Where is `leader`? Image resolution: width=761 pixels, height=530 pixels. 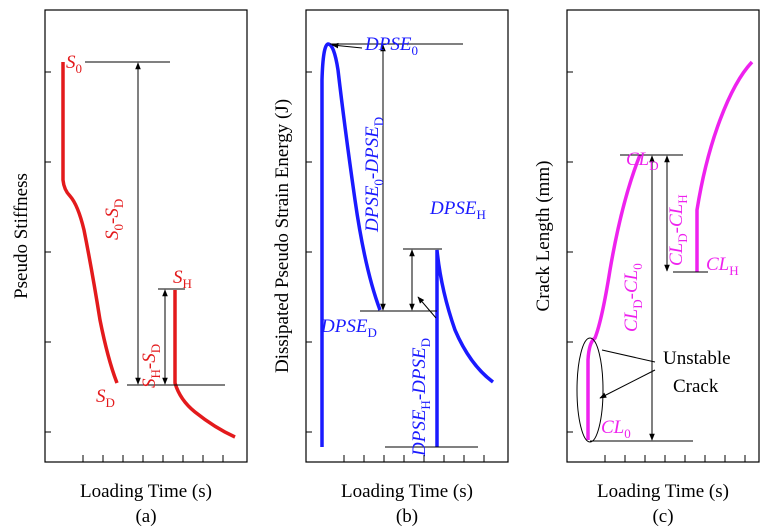
leader is located at coordinates (628, 356).